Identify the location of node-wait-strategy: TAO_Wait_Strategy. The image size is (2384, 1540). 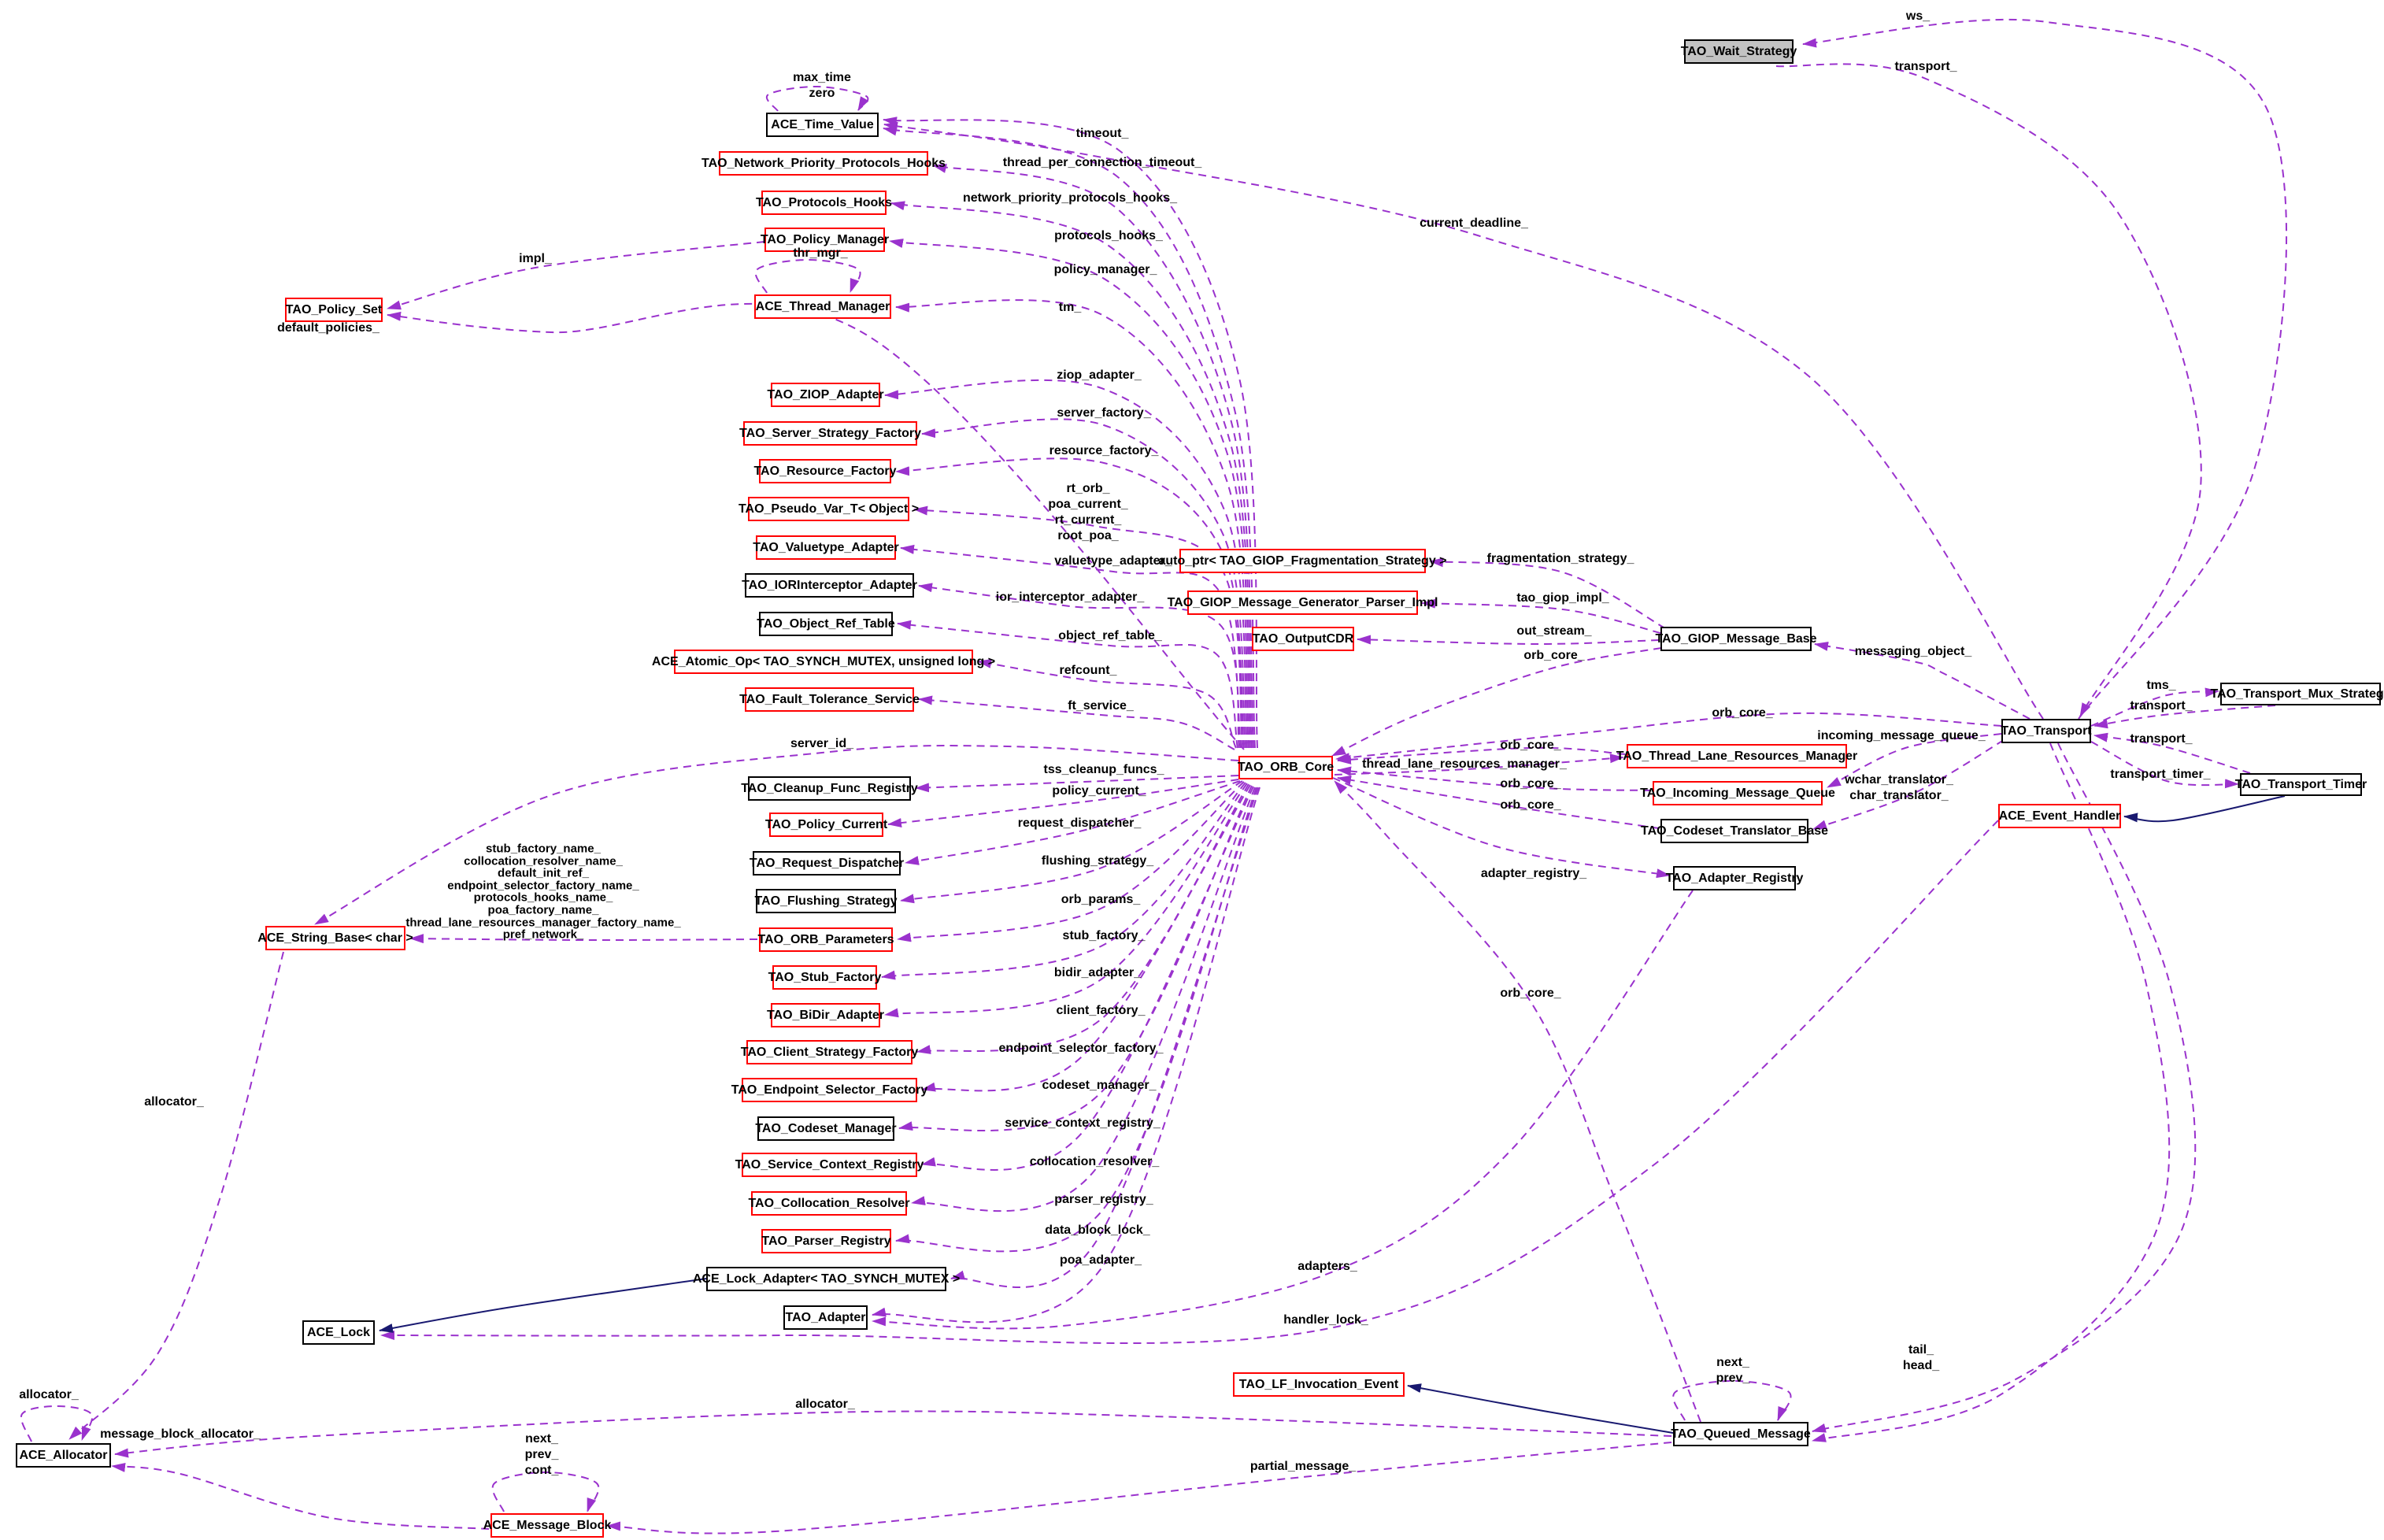
(1739, 52).